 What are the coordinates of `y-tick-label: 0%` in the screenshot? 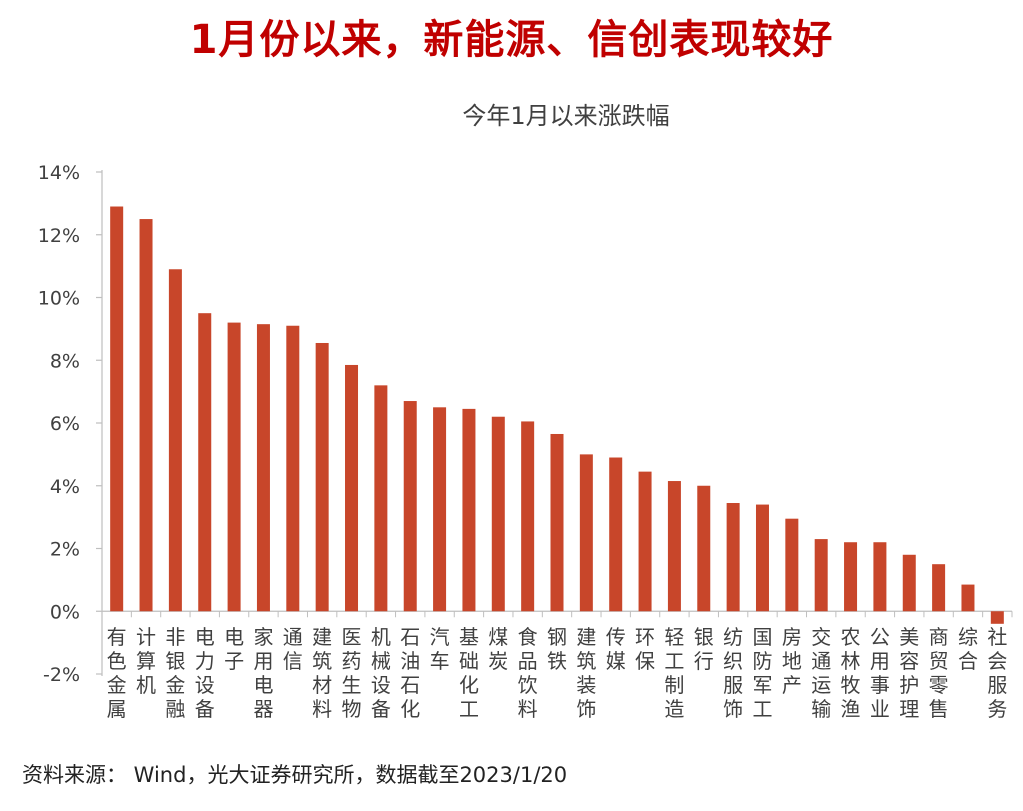 It's located at (65, 612).